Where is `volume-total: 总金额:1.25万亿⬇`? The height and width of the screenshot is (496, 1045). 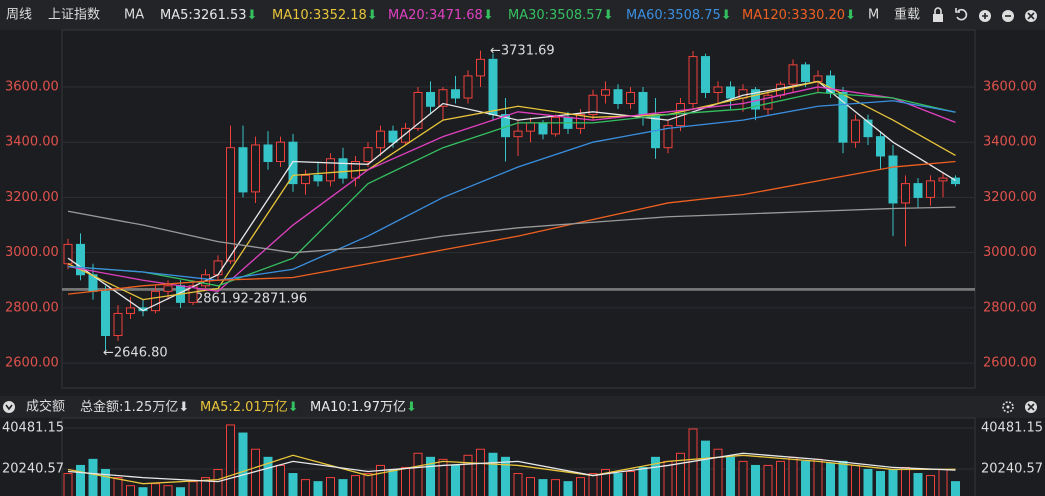
volume-total: 总金额:1.25万亿⬇ is located at coordinates (134, 407).